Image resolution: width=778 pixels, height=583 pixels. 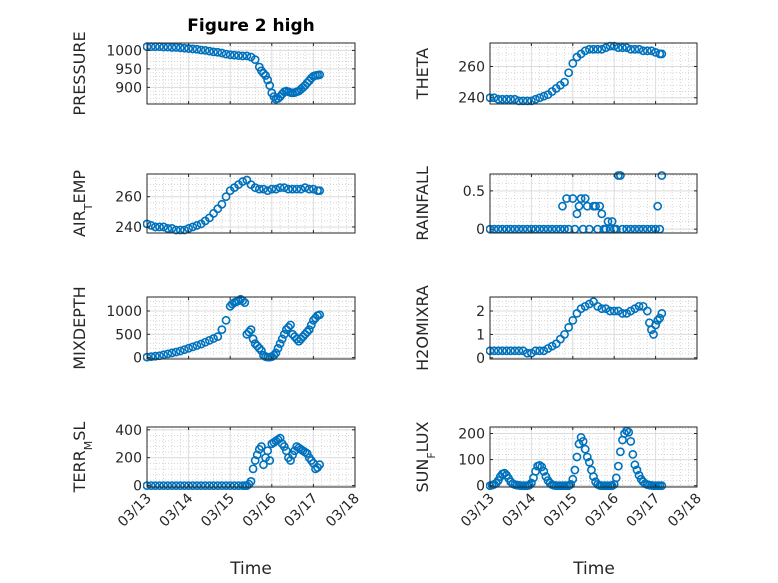 I want to click on y-tick-label: 400, so click(x=128, y=431).